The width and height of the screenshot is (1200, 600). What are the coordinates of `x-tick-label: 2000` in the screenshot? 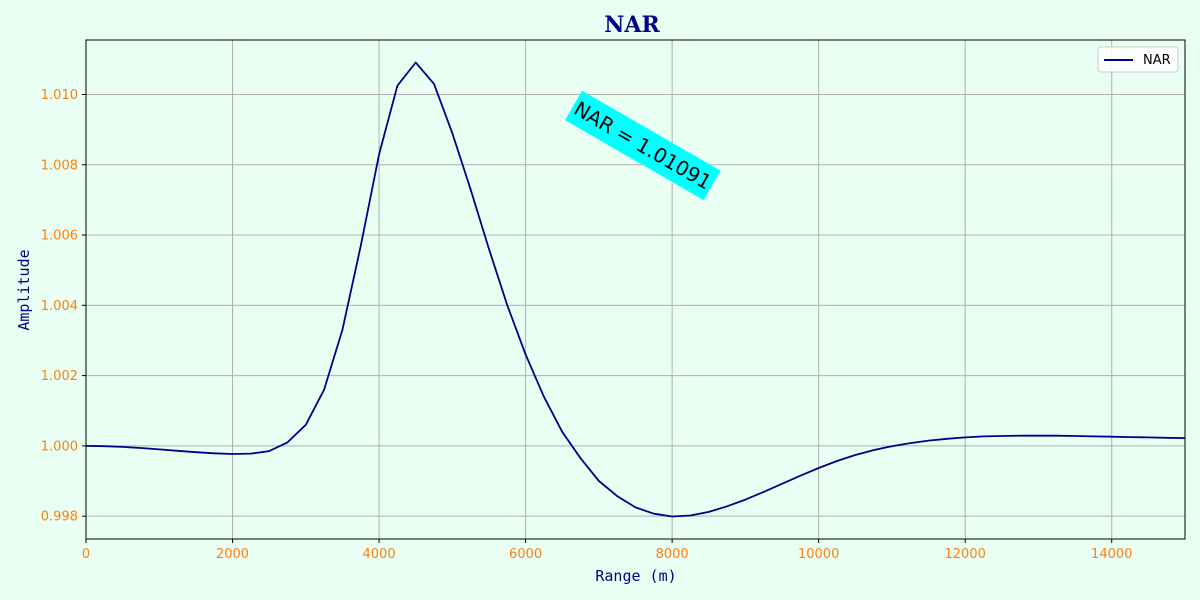 It's located at (232, 554).